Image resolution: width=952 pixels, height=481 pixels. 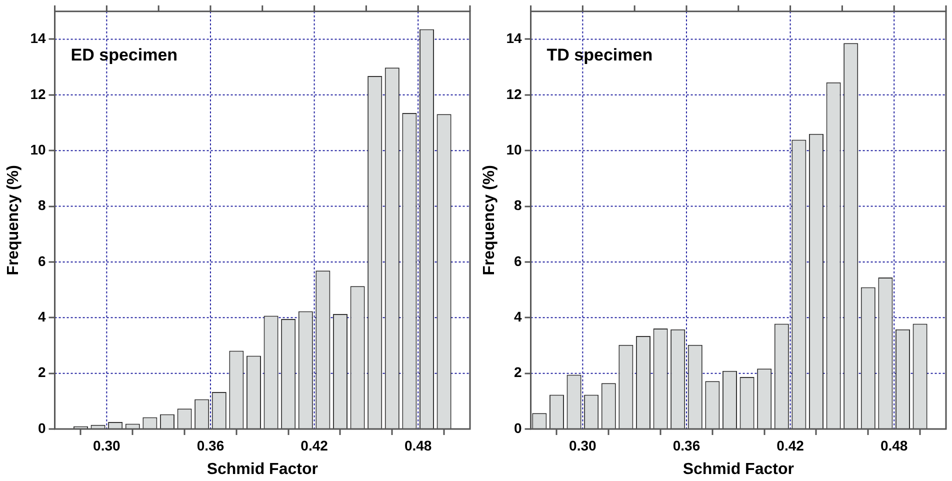 What do you see at coordinates (124, 55) in the screenshot?
I see `annotation: ED specimen` at bounding box center [124, 55].